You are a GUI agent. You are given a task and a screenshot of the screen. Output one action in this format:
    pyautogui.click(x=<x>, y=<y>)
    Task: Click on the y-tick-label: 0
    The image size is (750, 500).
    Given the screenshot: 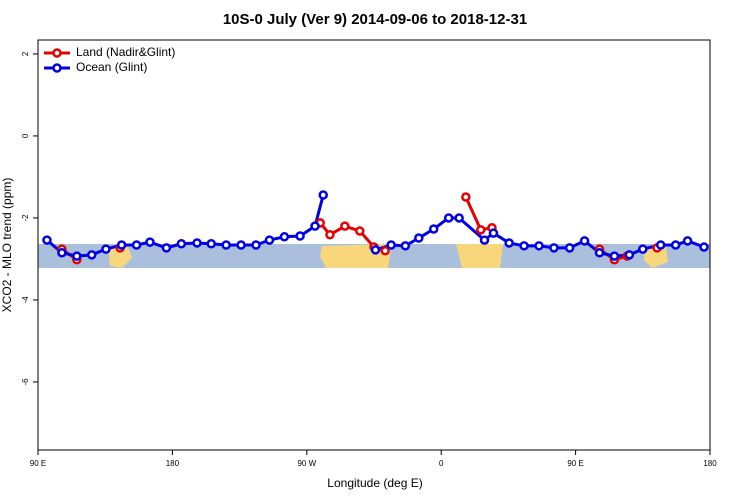 What is the action you would take?
    pyautogui.click(x=25, y=135)
    